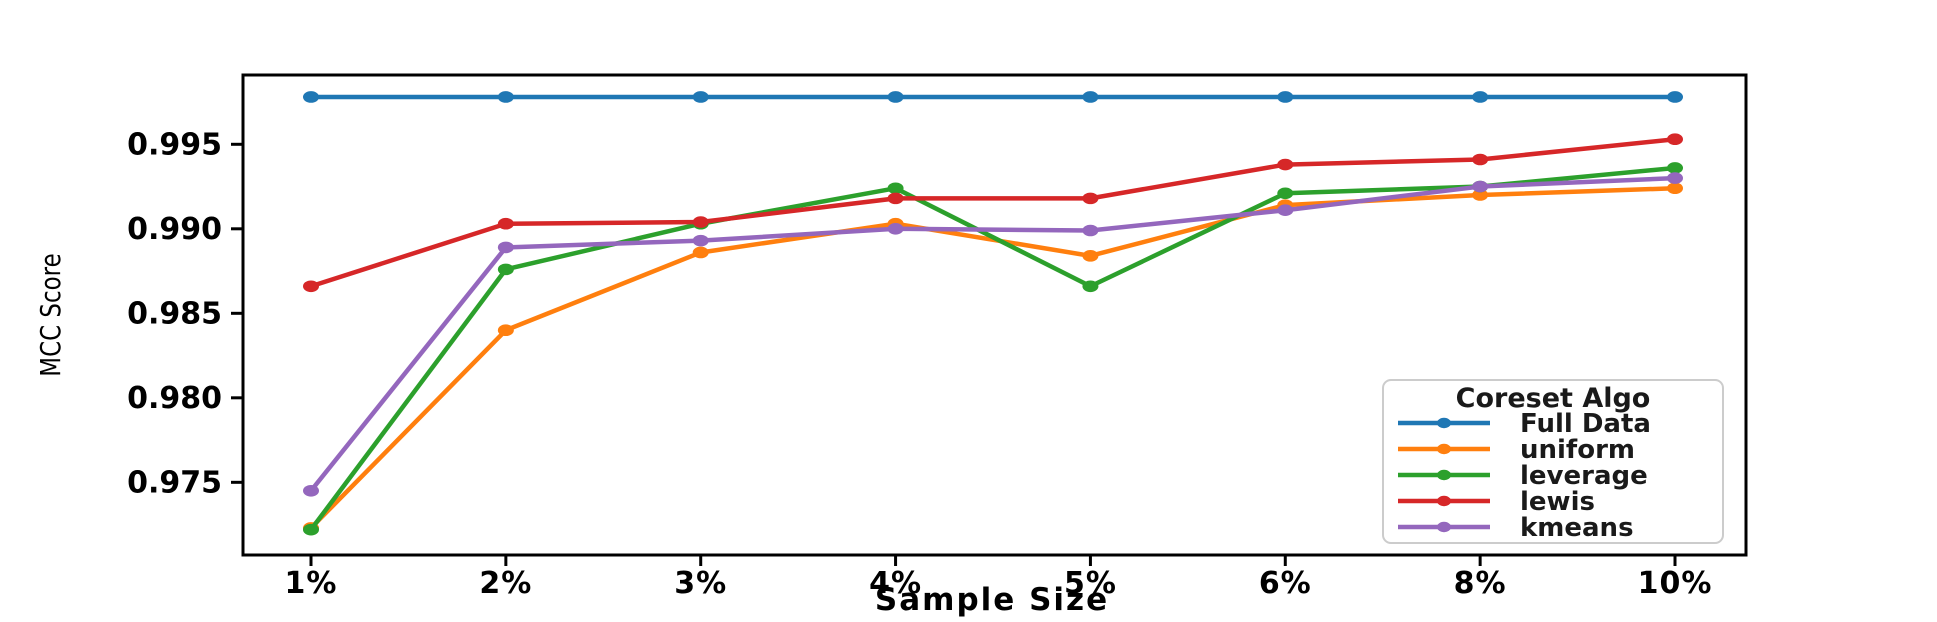 The height and width of the screenshot is (622, 1937). Describe the element at coordinates (174, 229) in the screenshot. I see `y-tick-label: 0.990` at that location.